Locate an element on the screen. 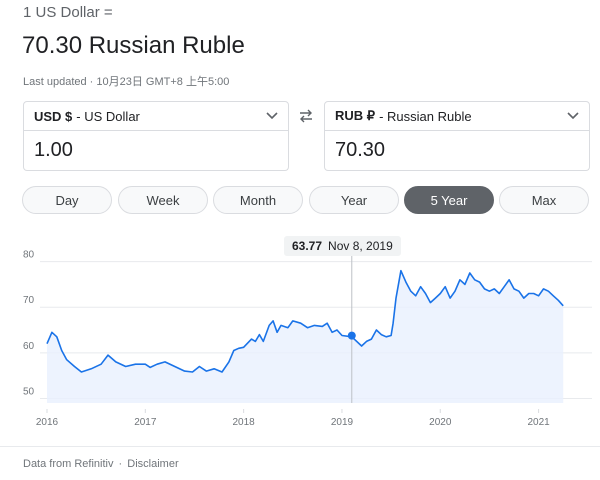 This screenshot has width=600, height=480. last-updated: Last updated · 10月23日 GMT+8 上午5:00 is located at coordinates (126, 82).